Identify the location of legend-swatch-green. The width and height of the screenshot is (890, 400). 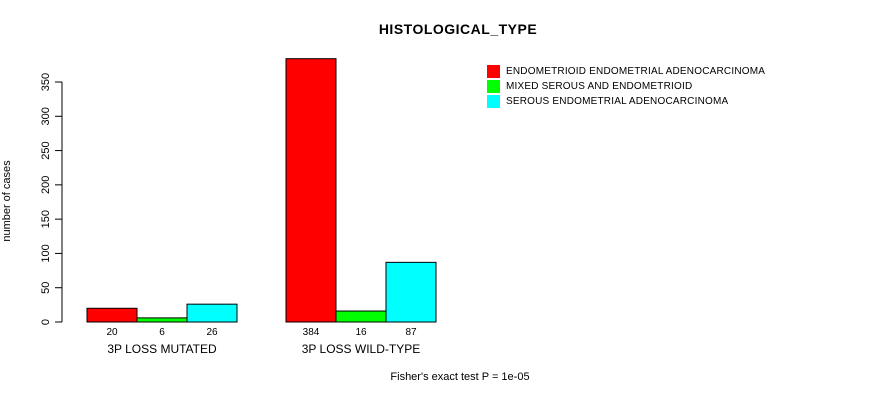
(493, 86).